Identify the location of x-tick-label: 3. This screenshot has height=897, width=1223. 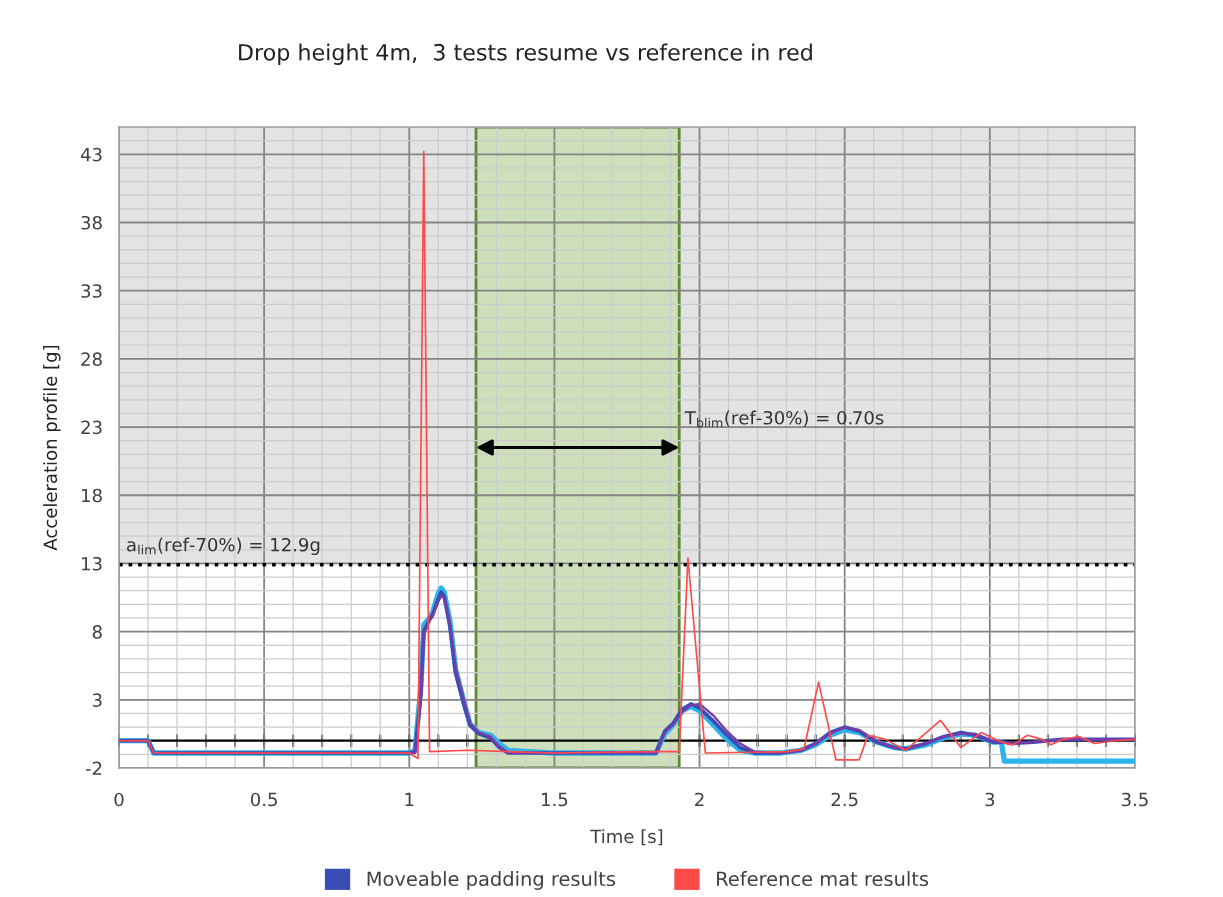
(990, 799).